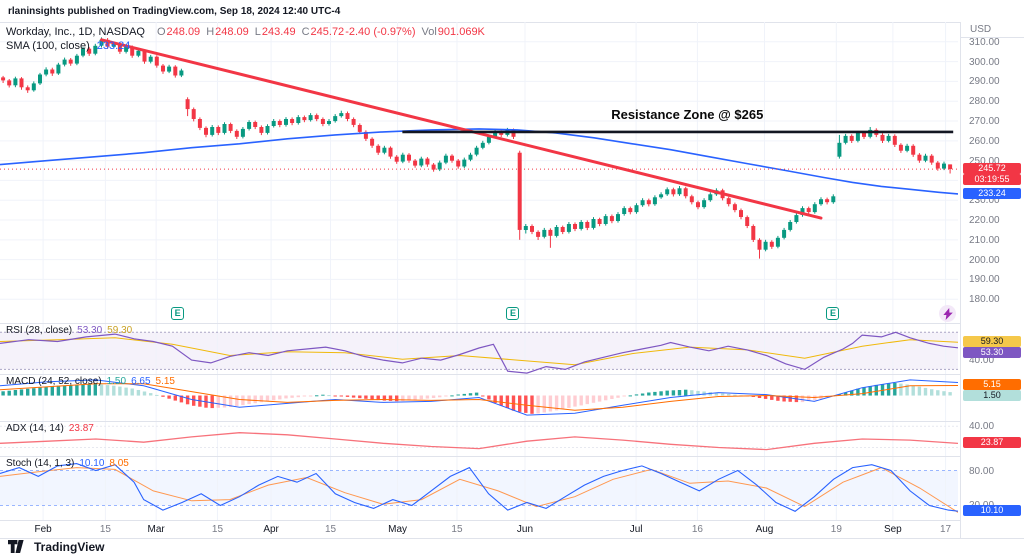  I want to click on macd-hist-value: 1.50, so click(116, 381).